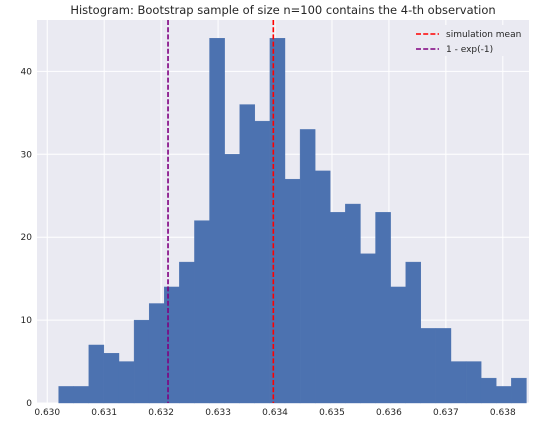 This screenshot has height=424, width=534. I want to click on x-tick-label: 0.638, so click(503, 413).